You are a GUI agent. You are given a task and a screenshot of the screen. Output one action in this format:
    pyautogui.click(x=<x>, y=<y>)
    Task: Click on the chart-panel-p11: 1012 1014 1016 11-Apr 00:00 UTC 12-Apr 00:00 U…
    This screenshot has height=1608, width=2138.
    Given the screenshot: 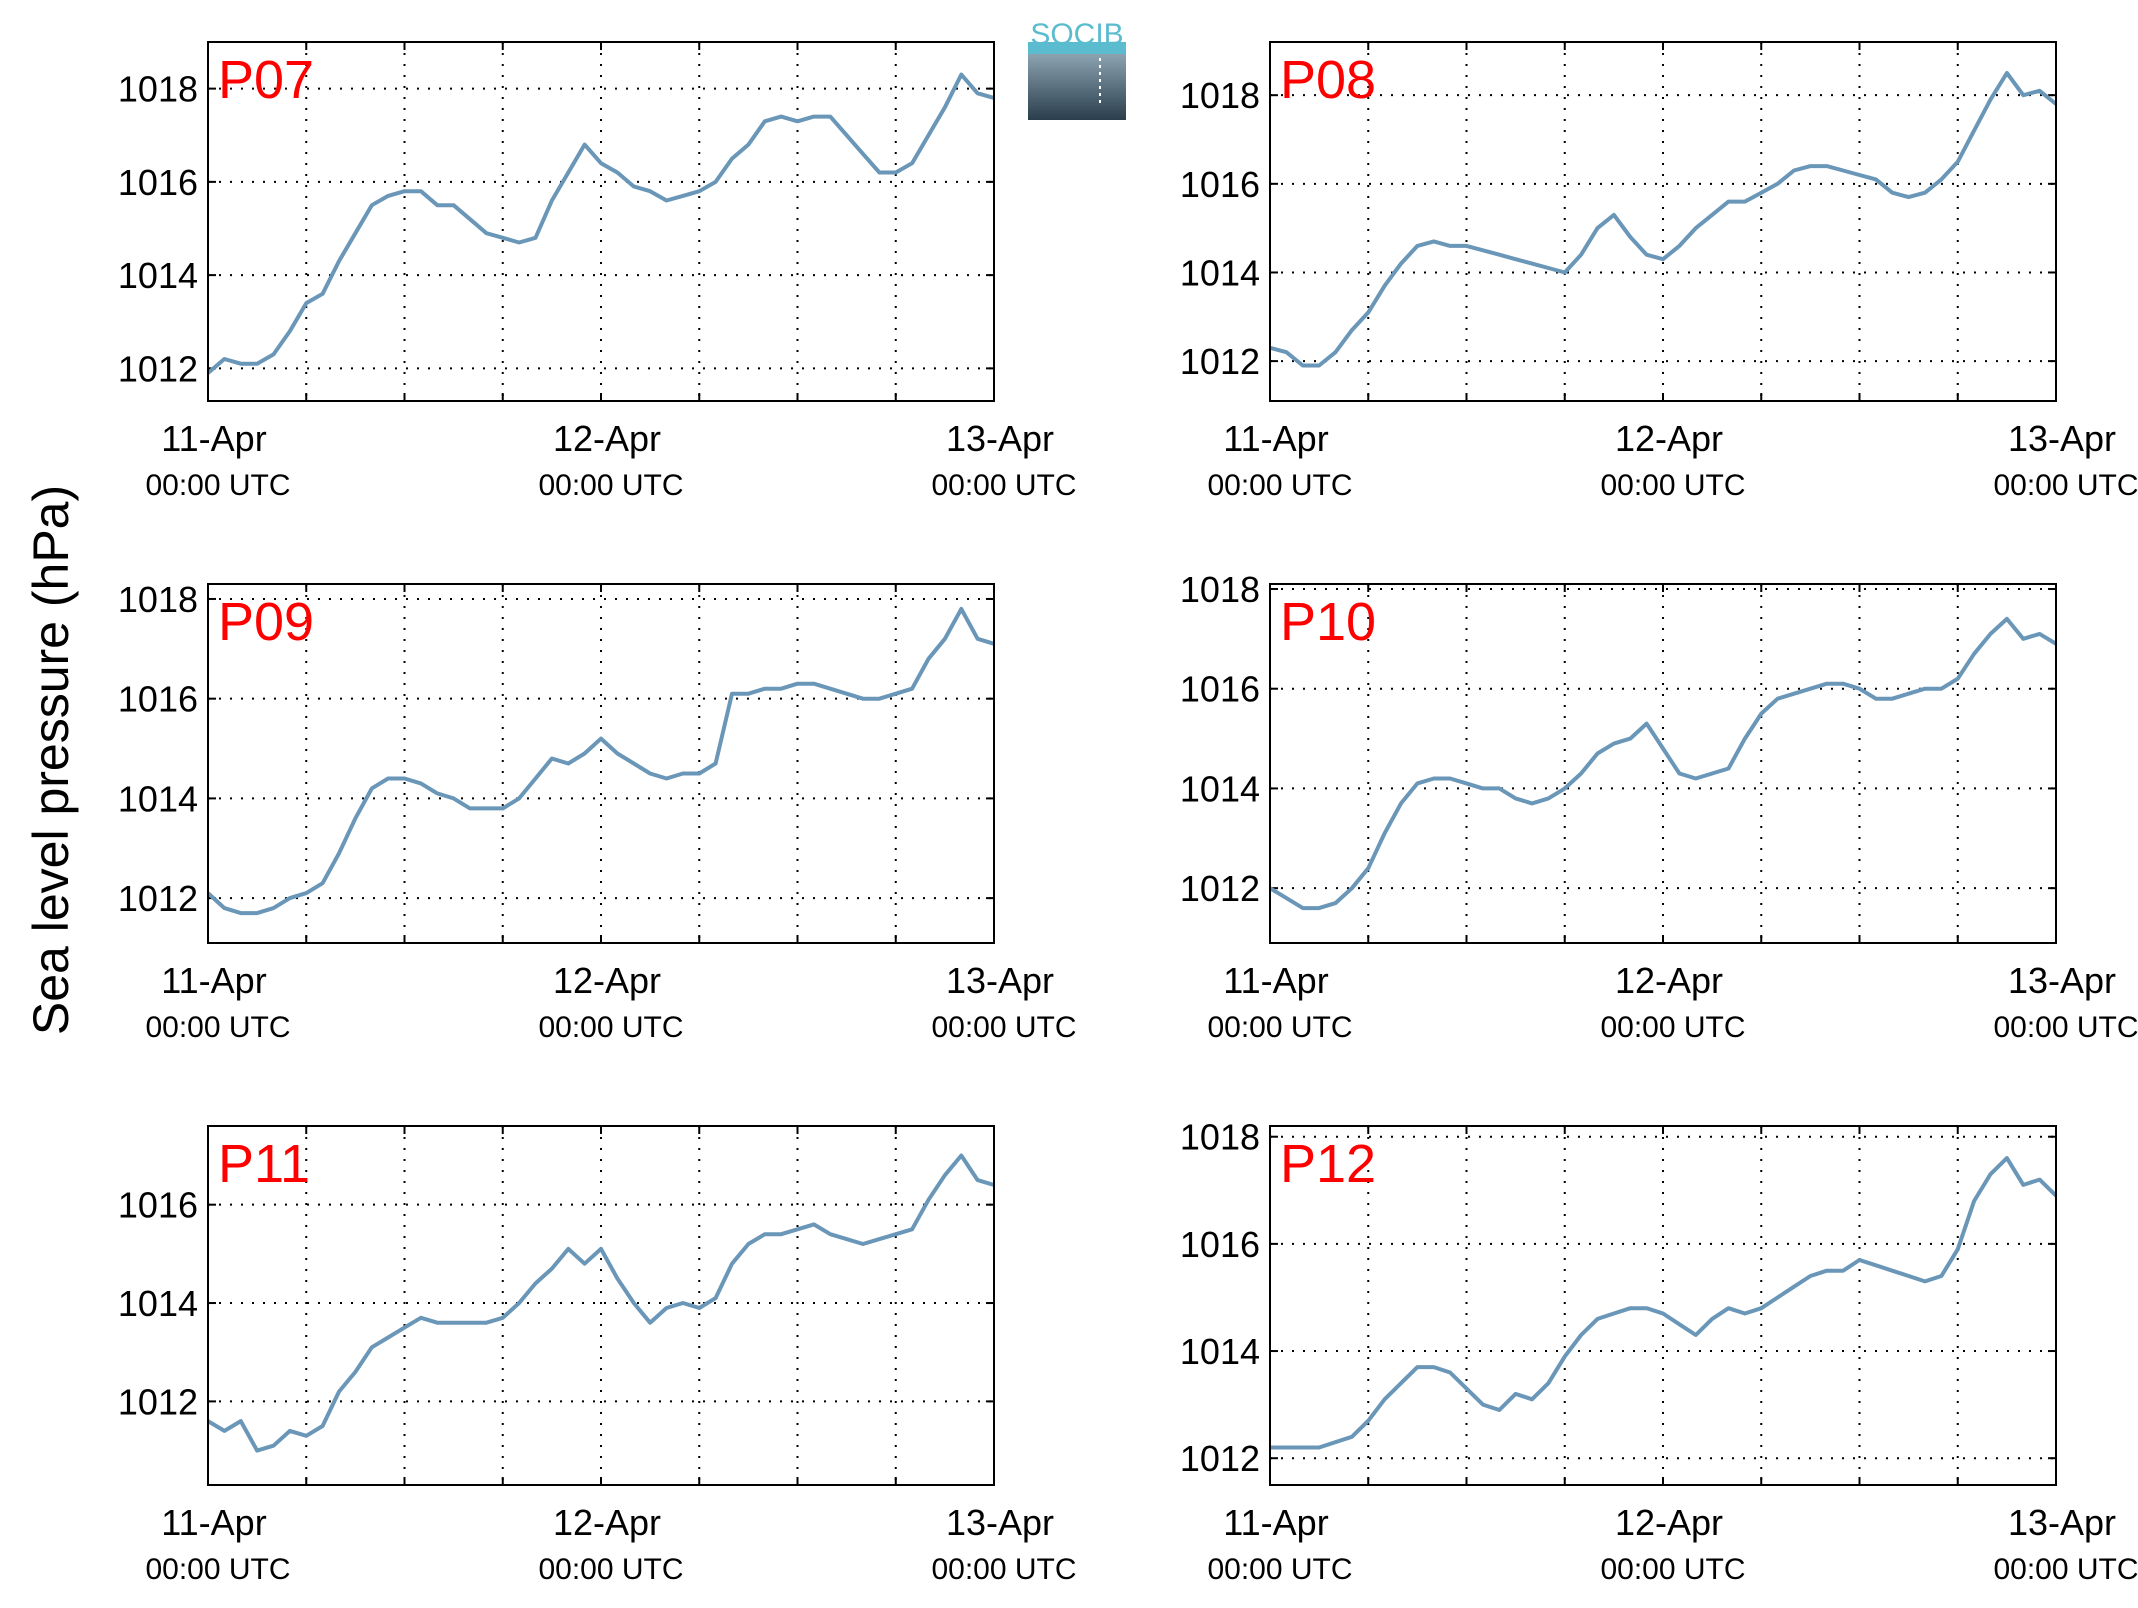 What is the action you would take?
    pyautogui.click(x=597, y=1355)
    